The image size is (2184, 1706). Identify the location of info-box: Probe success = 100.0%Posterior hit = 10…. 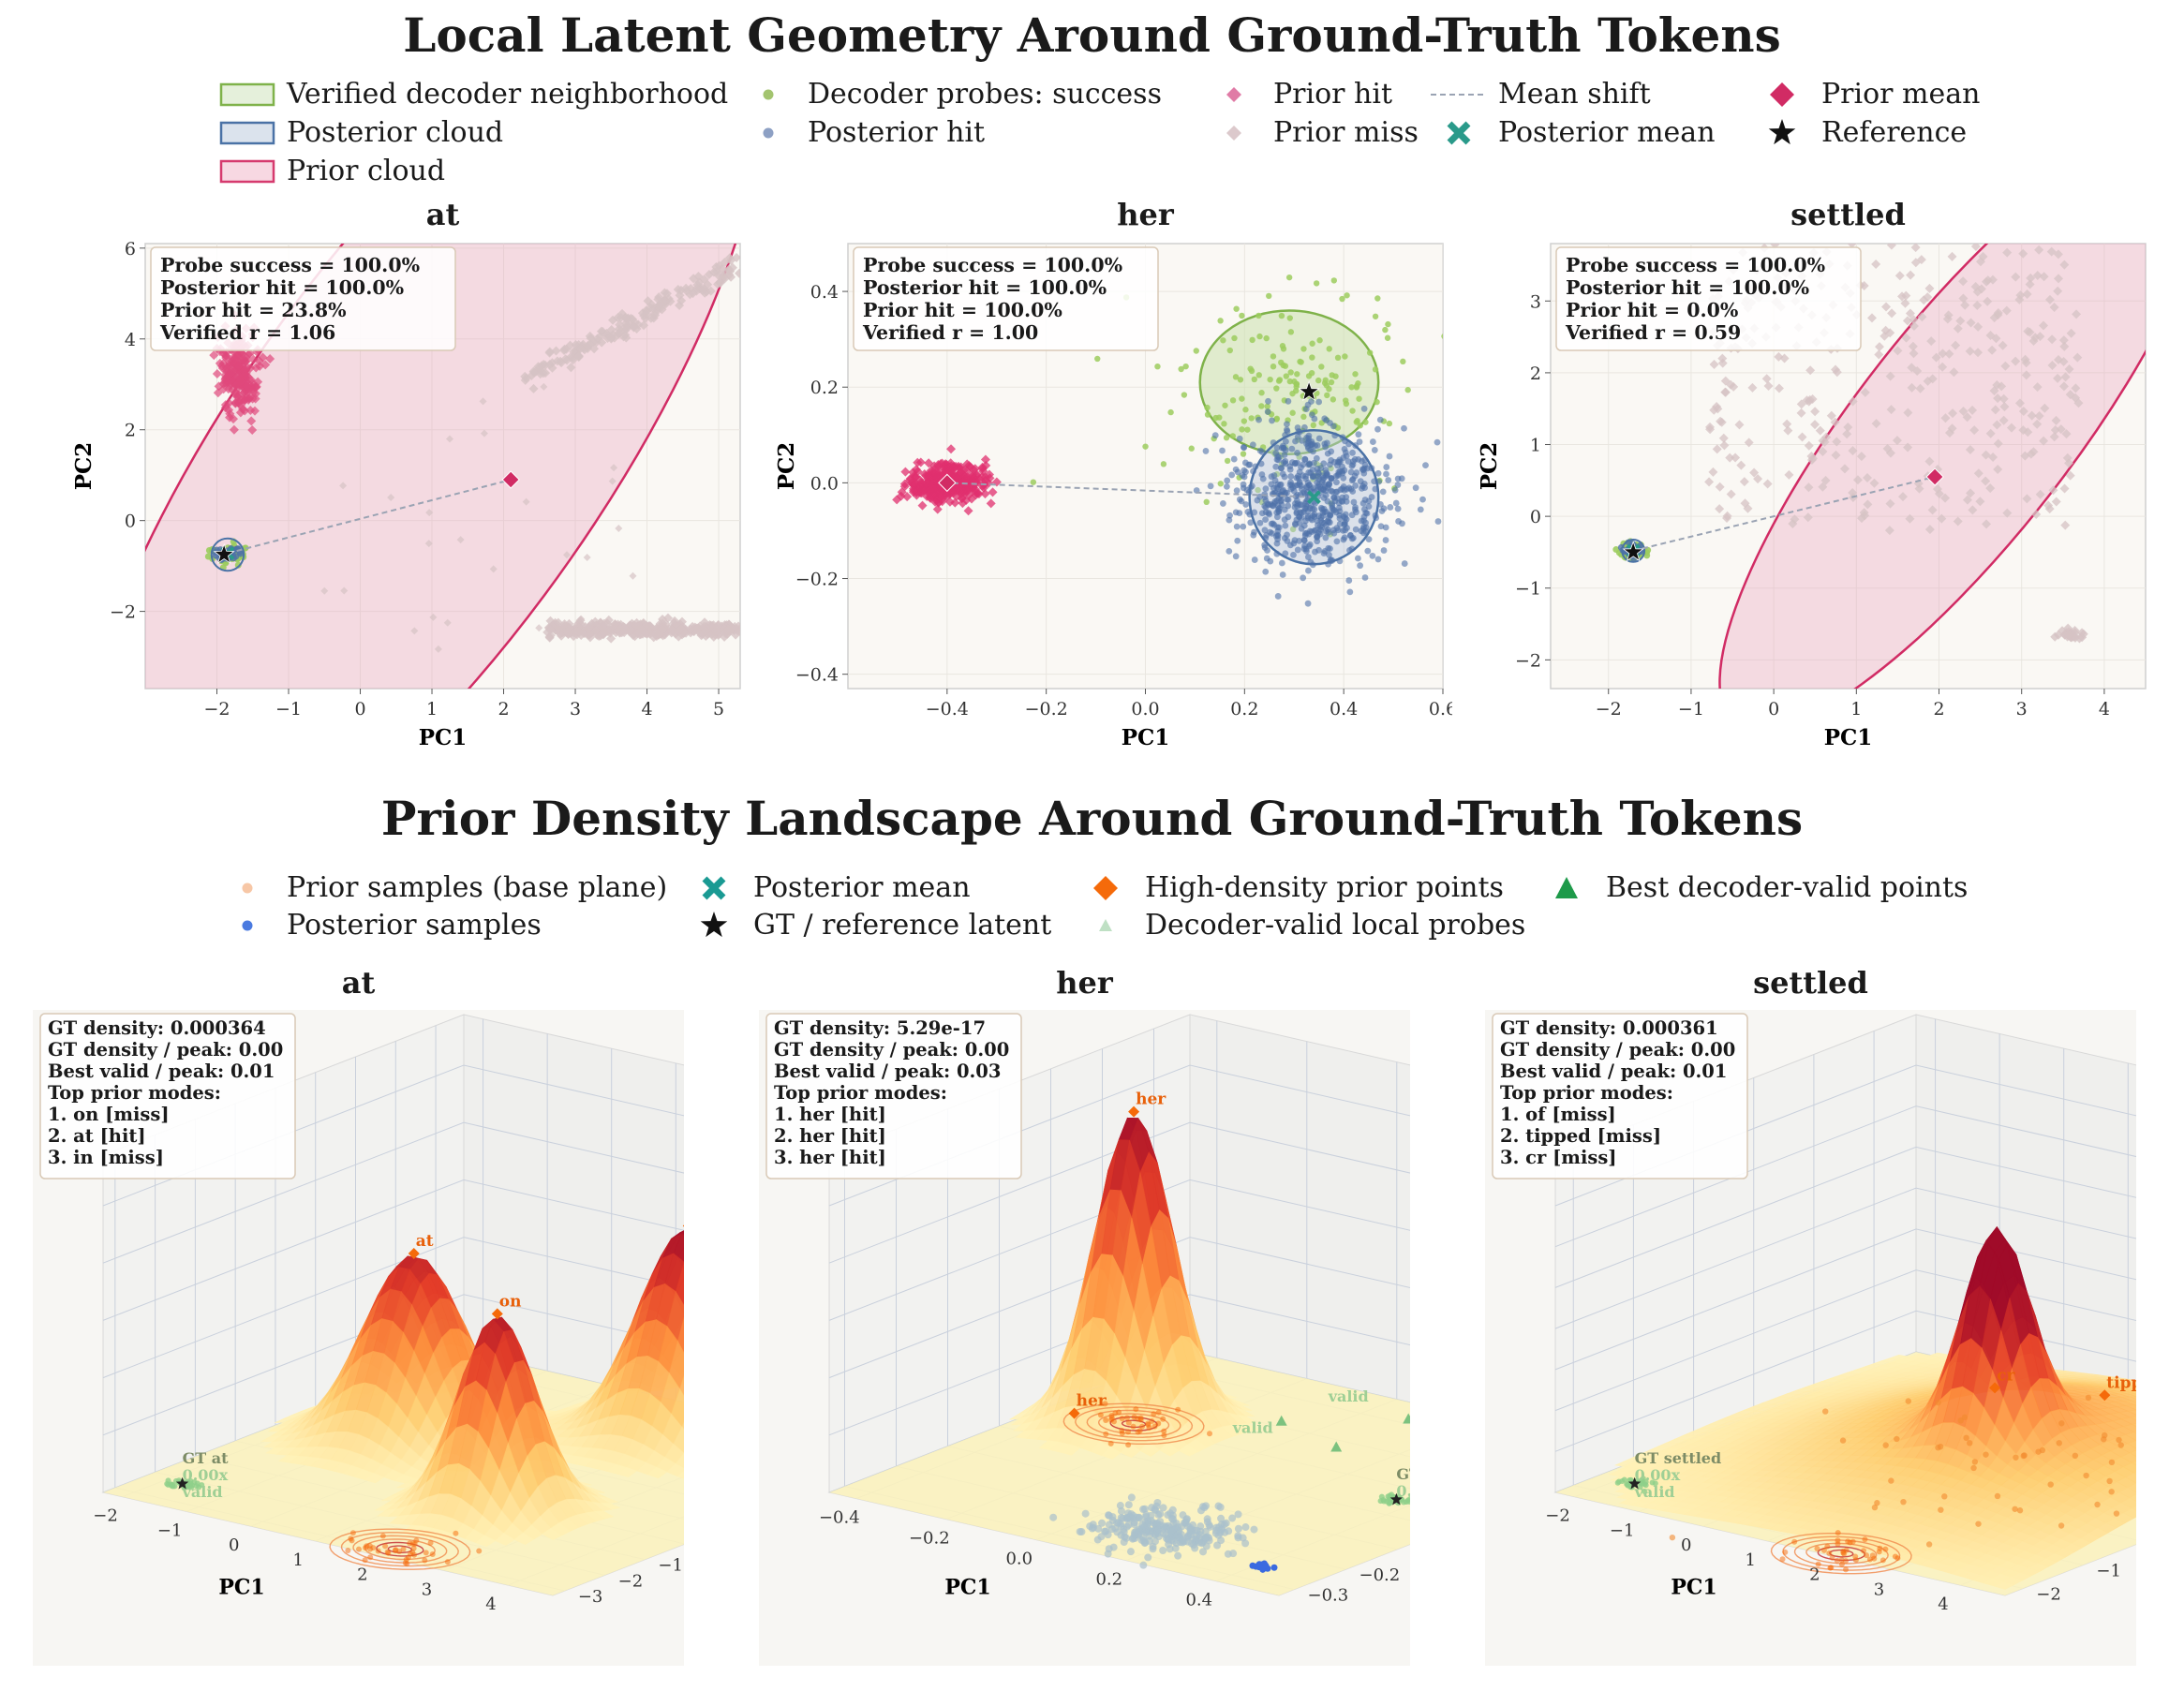
(303, 298).